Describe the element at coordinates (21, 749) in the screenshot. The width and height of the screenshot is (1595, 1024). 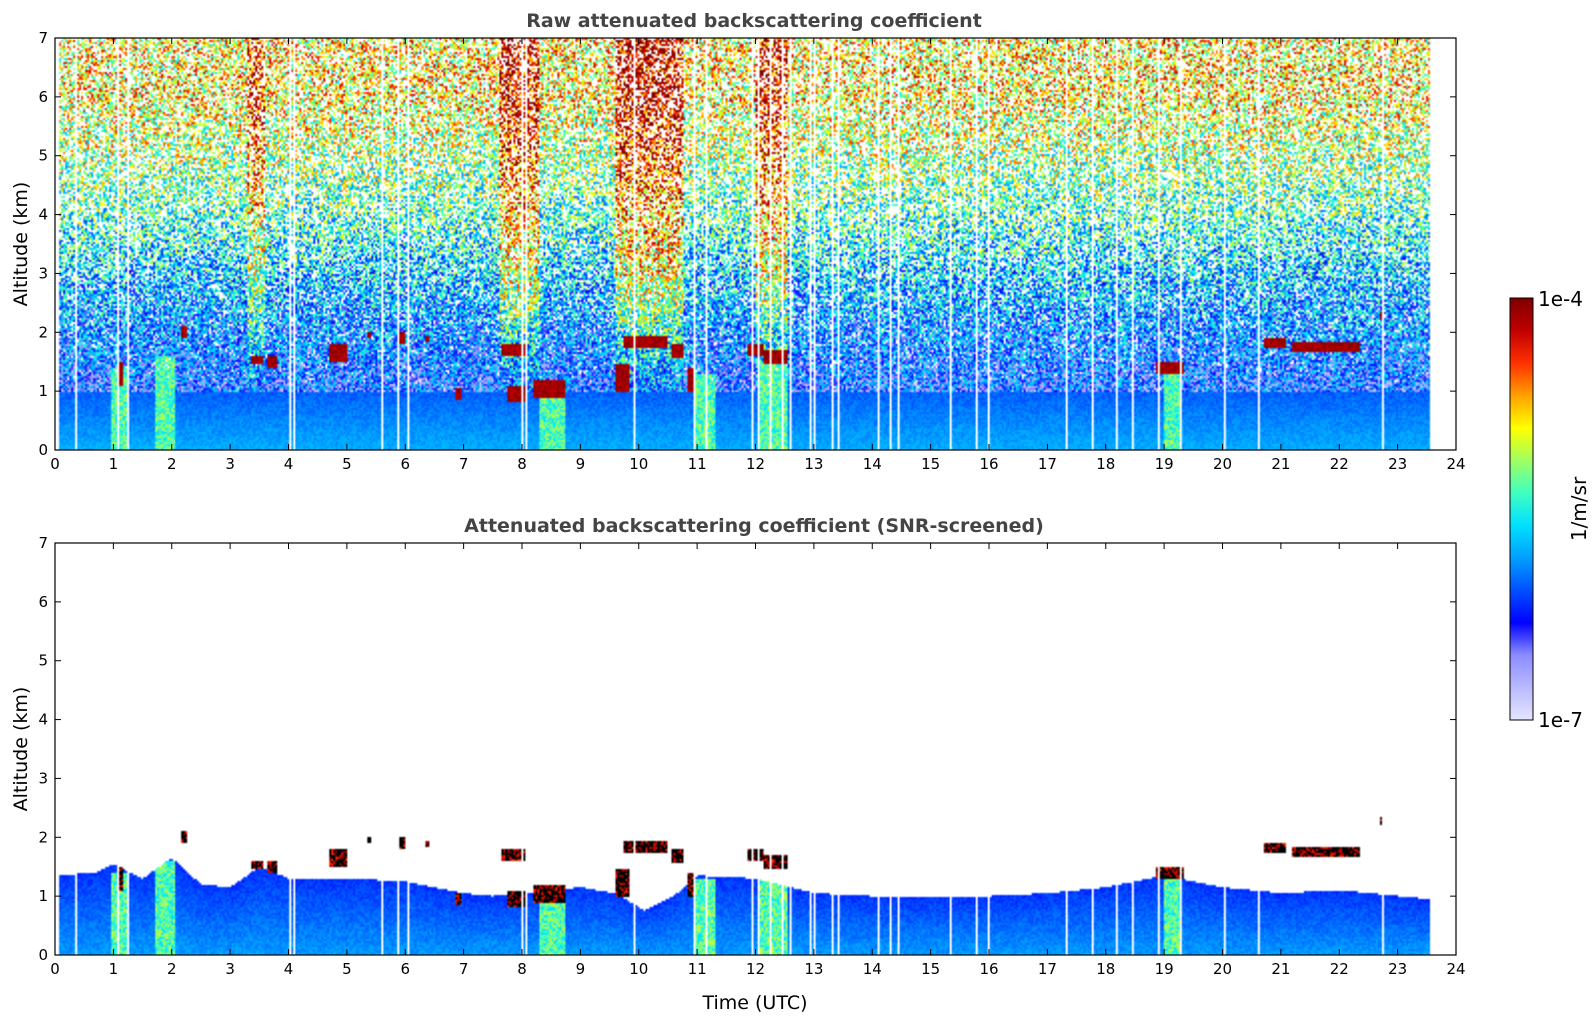
I see `screened-y-axis-label: Altitude (km)` at that location.